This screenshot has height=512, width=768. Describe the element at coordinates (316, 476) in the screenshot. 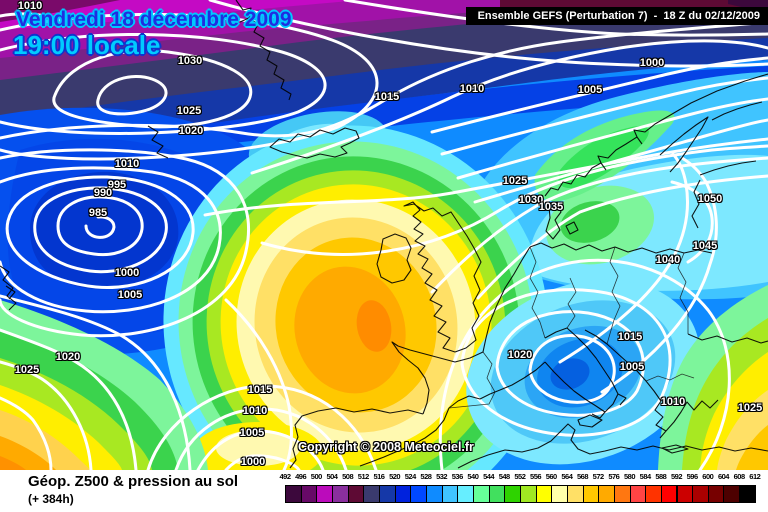

I see `legend-value: 500` at that location.